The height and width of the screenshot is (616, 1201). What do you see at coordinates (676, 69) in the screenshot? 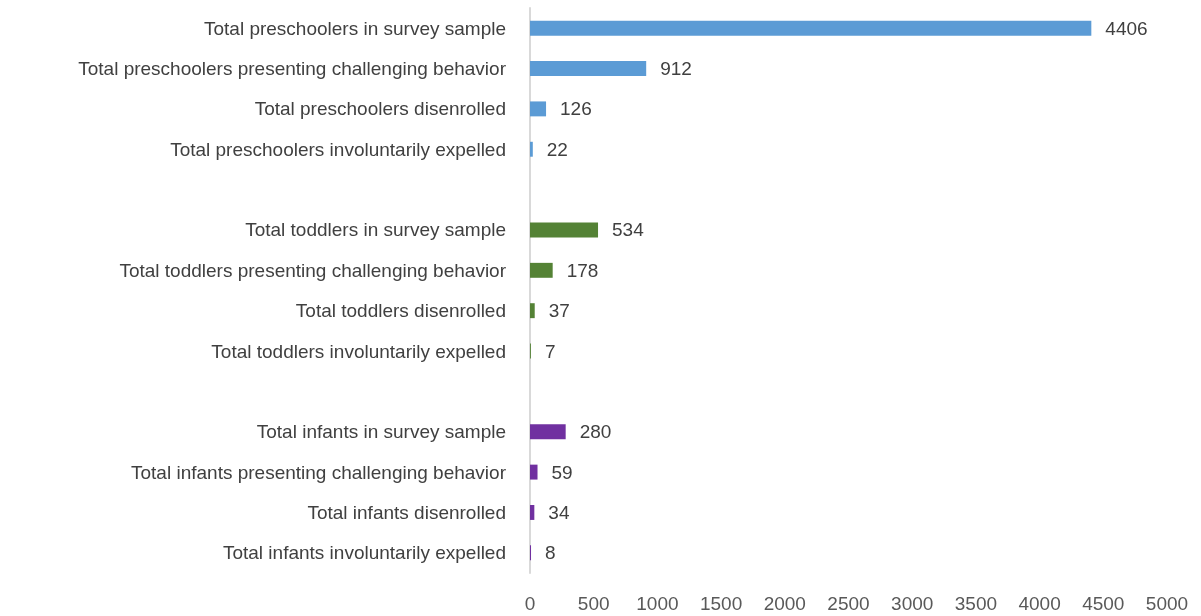
I see `data-label: 912` at bounding box center [676, 69].